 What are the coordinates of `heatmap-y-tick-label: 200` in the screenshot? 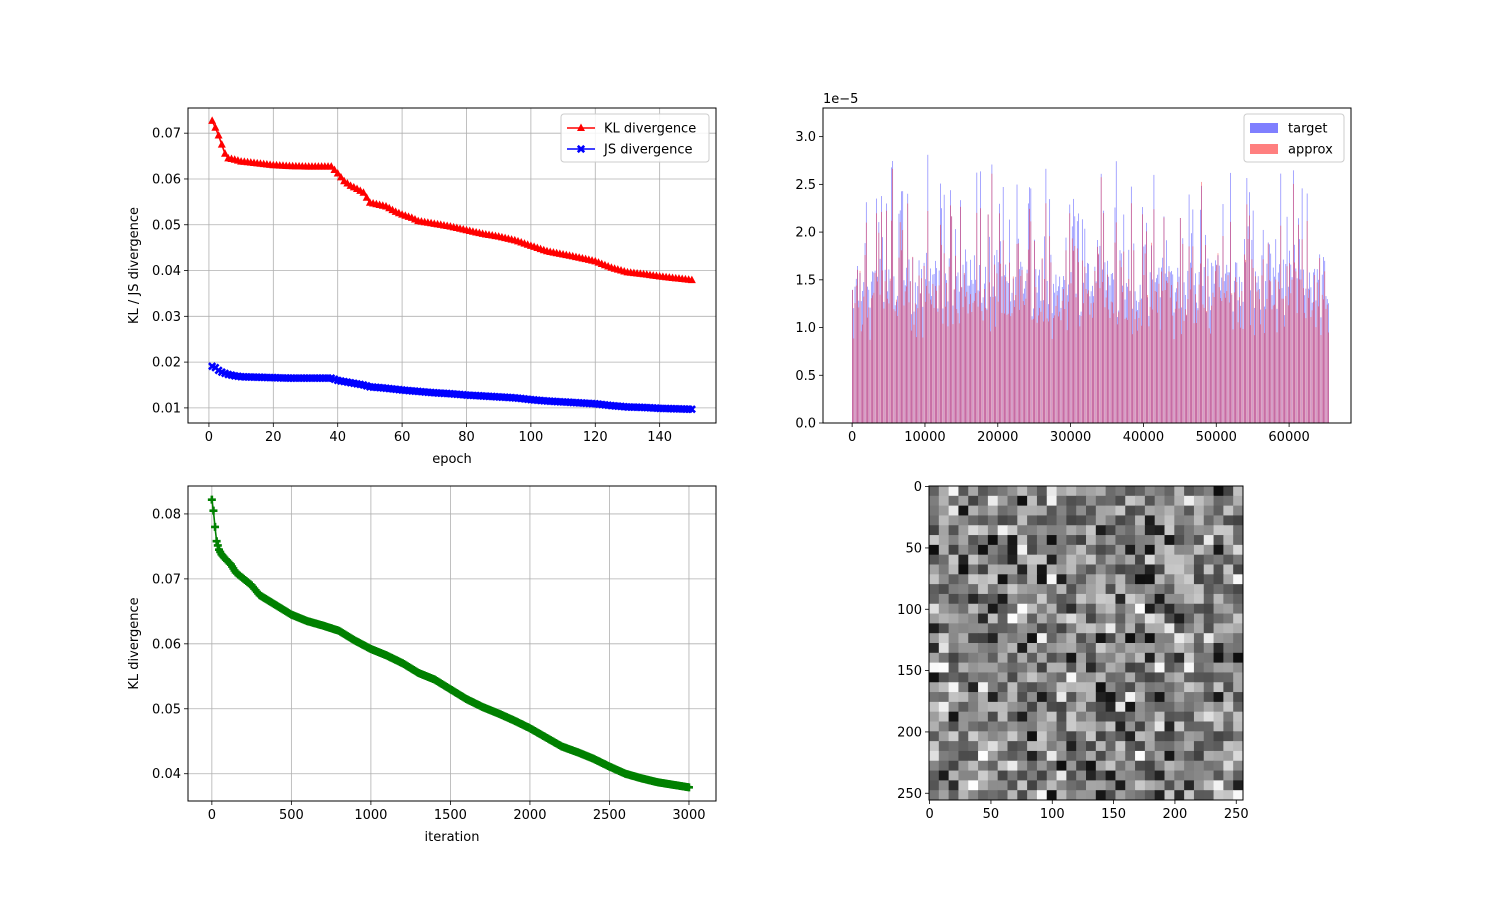 It's located at (909, 732).